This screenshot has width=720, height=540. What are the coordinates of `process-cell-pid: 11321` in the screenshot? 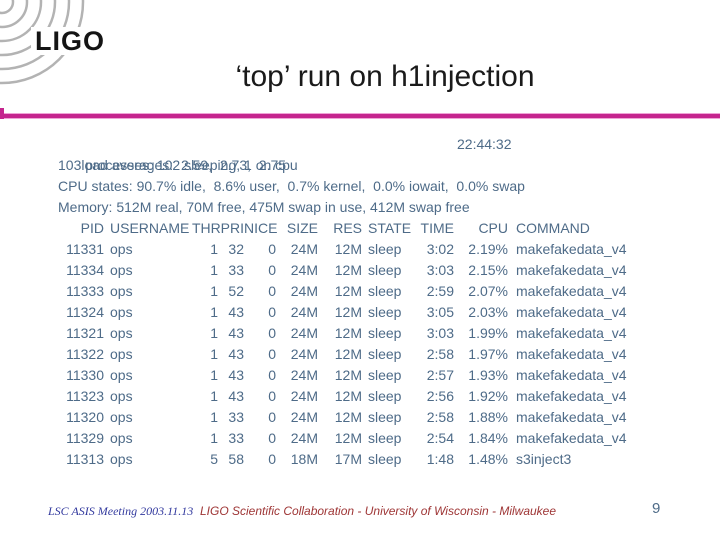 It's located at (85, 333).